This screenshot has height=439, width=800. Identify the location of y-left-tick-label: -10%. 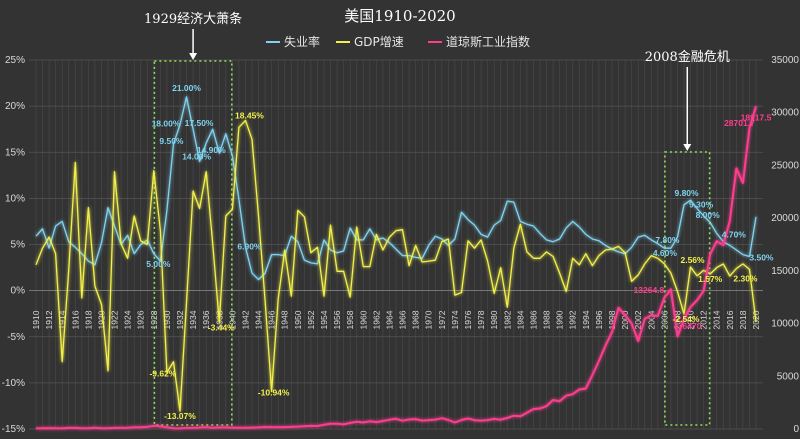
(13, 383).